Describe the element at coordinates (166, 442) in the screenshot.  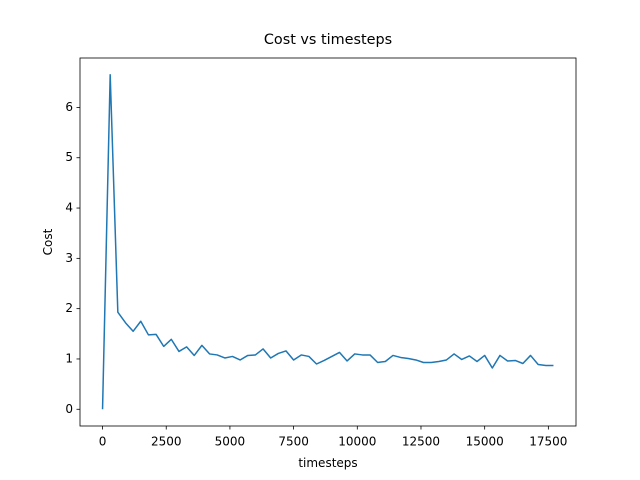
I see `x-tick-label: 2500` at that location.